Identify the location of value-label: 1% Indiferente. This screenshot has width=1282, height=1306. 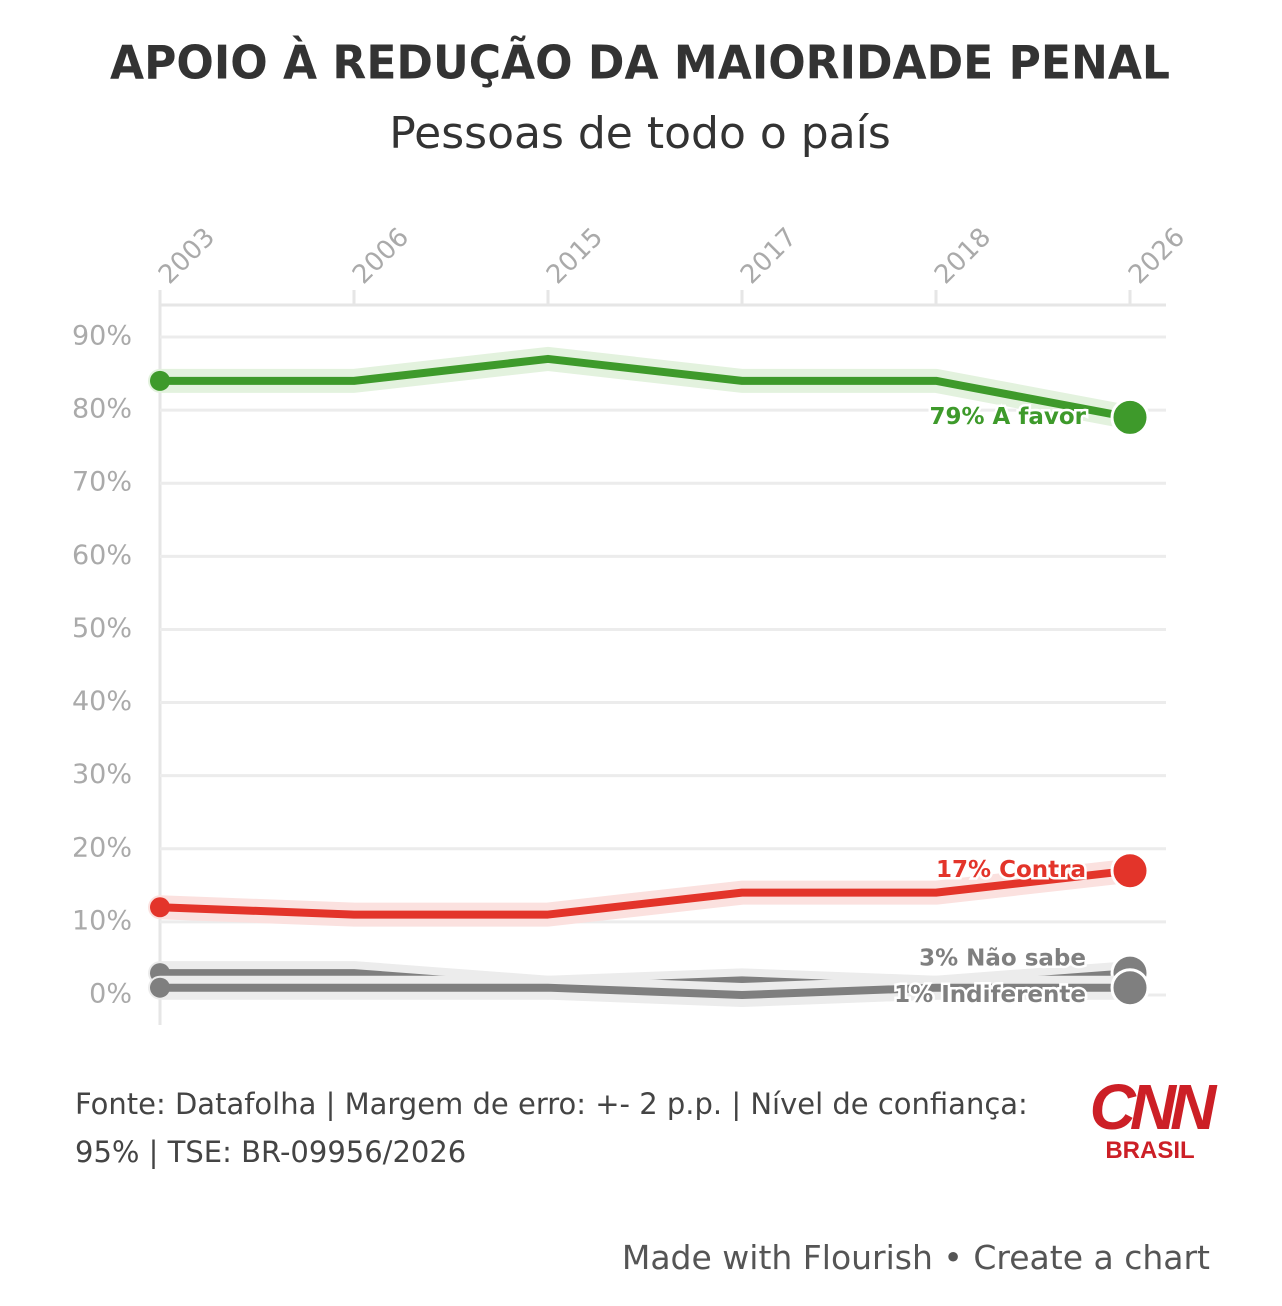
(990, 995).